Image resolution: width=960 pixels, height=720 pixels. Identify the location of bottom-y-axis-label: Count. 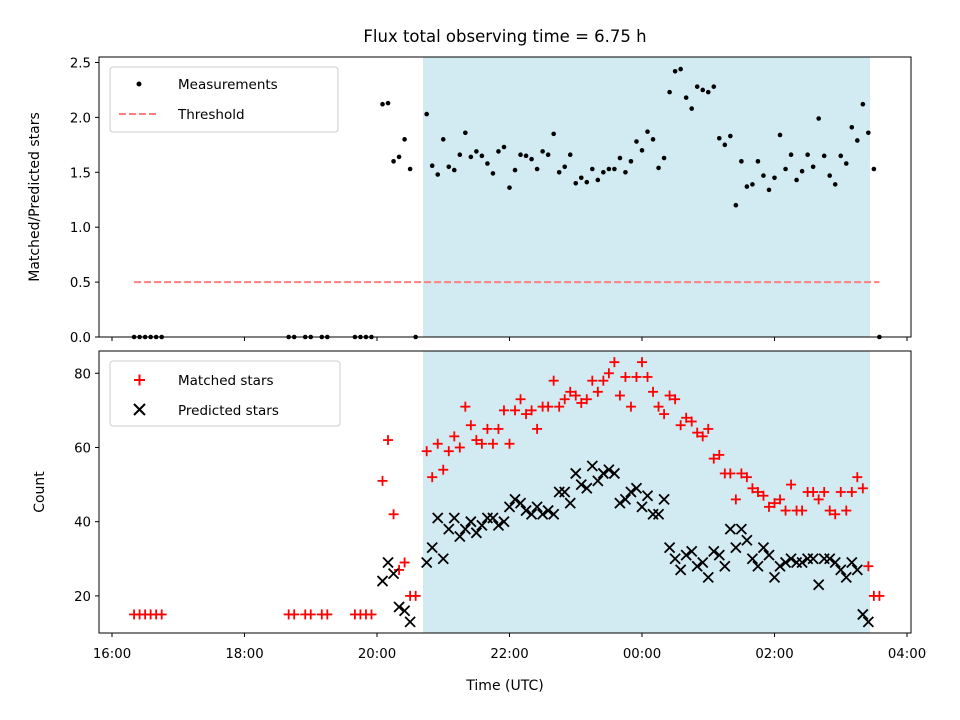
(40, 492).